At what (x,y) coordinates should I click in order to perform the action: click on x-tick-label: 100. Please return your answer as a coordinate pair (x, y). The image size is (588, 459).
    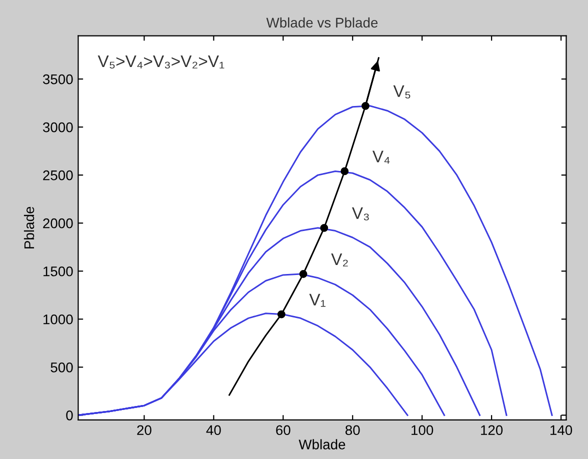
    Looking at the image, I should click on (423, 430).